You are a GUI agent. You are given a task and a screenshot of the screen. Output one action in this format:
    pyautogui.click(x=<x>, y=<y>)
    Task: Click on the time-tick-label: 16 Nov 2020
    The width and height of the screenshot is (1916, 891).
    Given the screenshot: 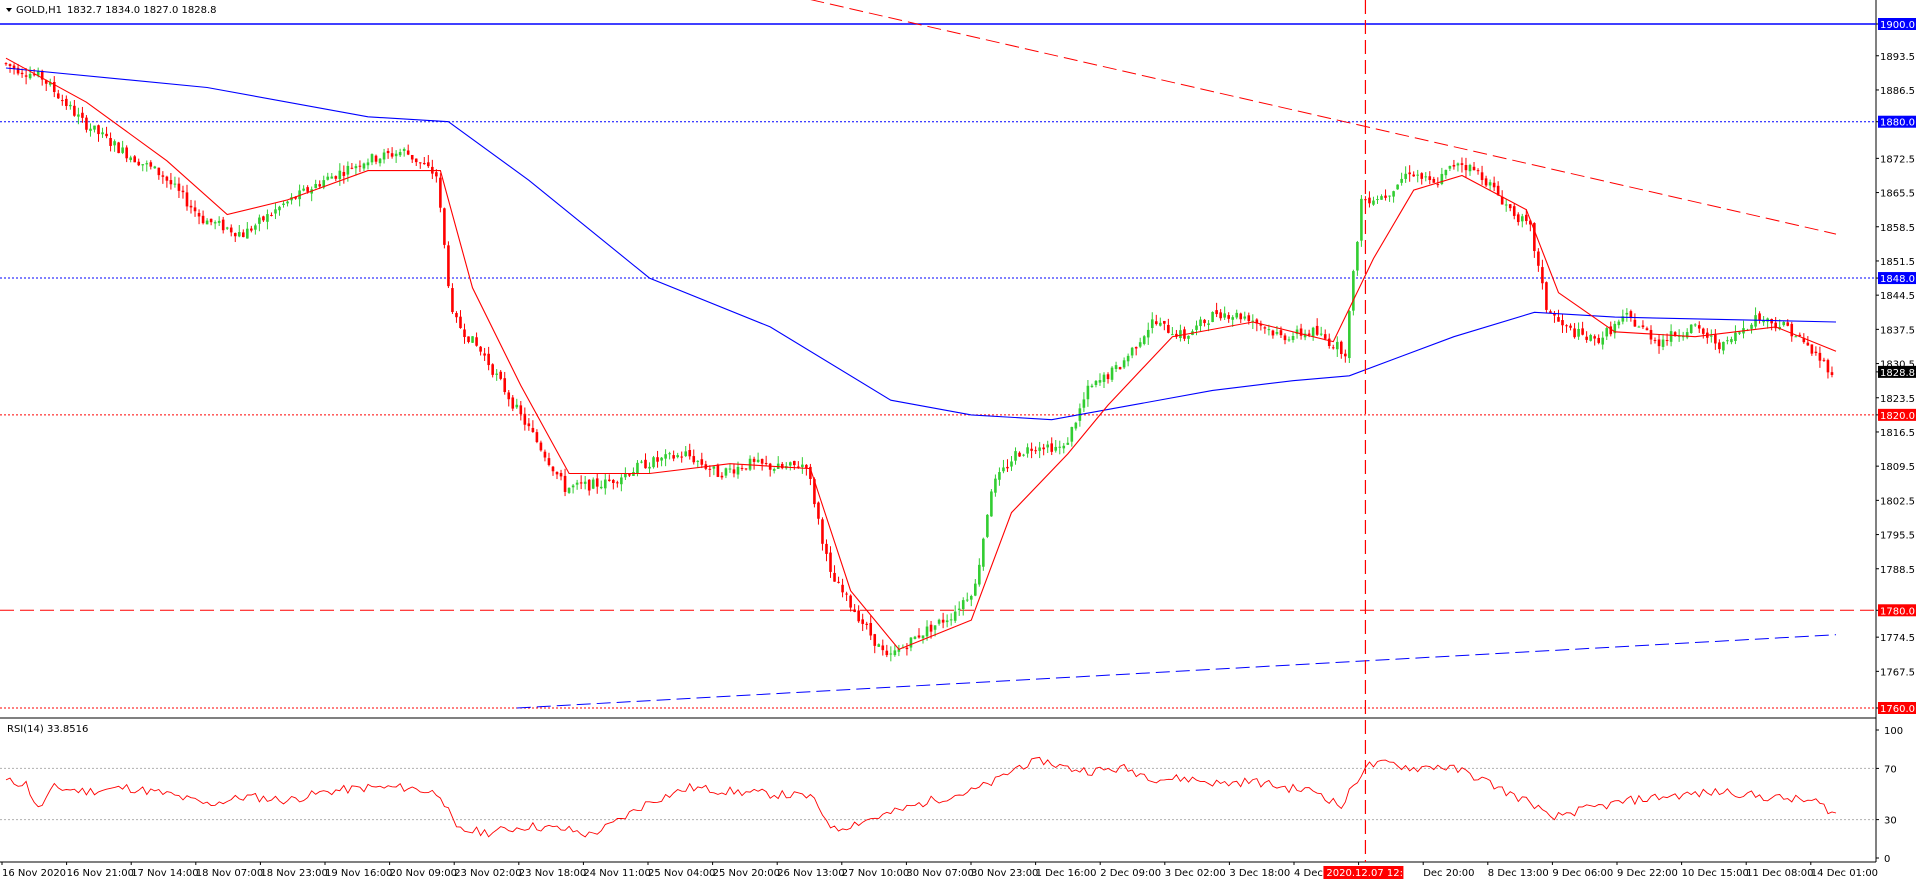 What is the action you would take?
    pyautogui.click(x=34, y=873)
    